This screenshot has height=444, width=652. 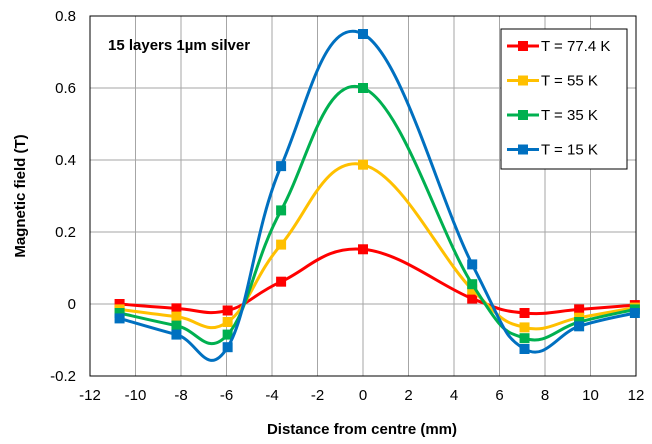 I want to click on x-tick-labels: -12 -10 -8 -6 -4 -2 0 2 4 6 8 10 12, so click(x=361, y=395).